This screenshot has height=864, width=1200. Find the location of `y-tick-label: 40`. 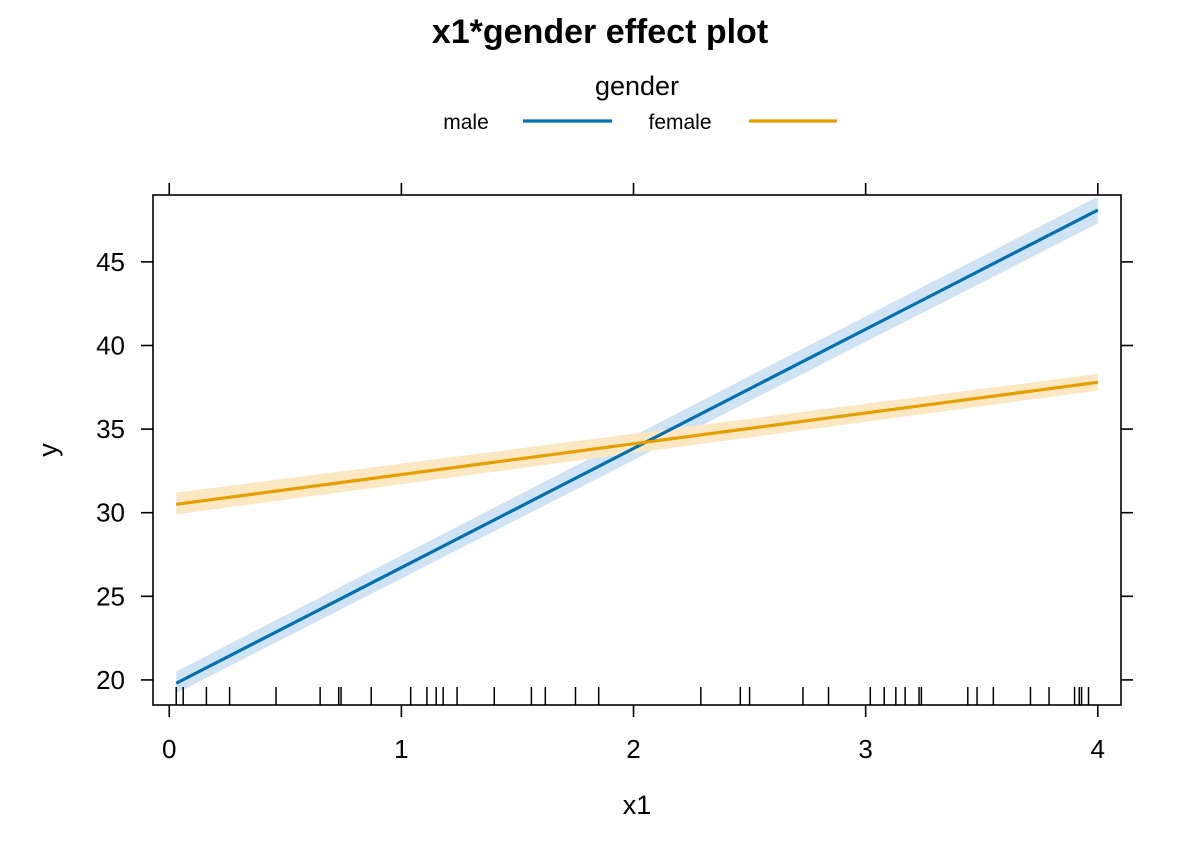

y-tick-label: 40 is located at coordinates (110, 345).